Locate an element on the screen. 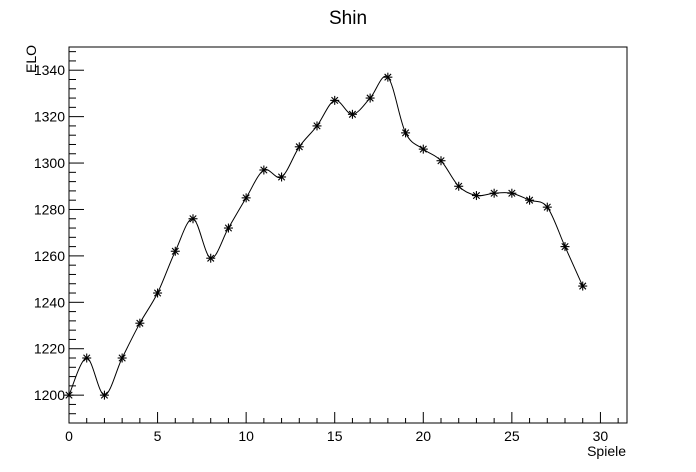  x-tick-label: 30 is located at coordinates (601, 436).